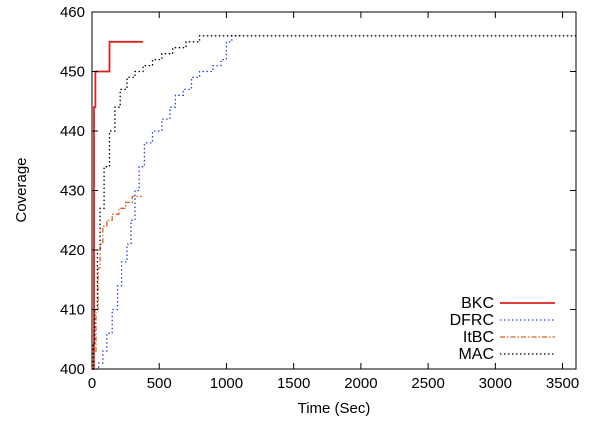  Describe the element at coordinates (478, 337) in the screenshot. I see `legend-label-itbc: ItBC` at that location.